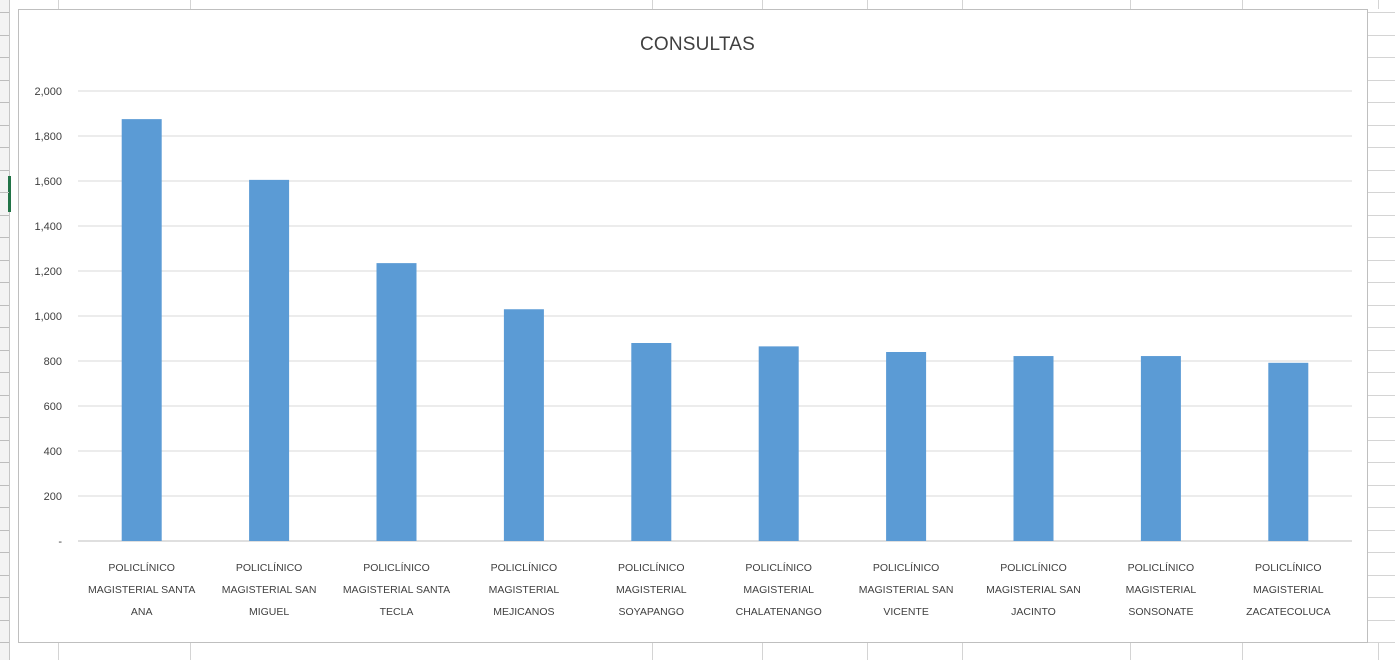 Image resolution: width=1395 pixels, height=660 pixels. I want to click on active-cell-indicator, so click(9, 194).